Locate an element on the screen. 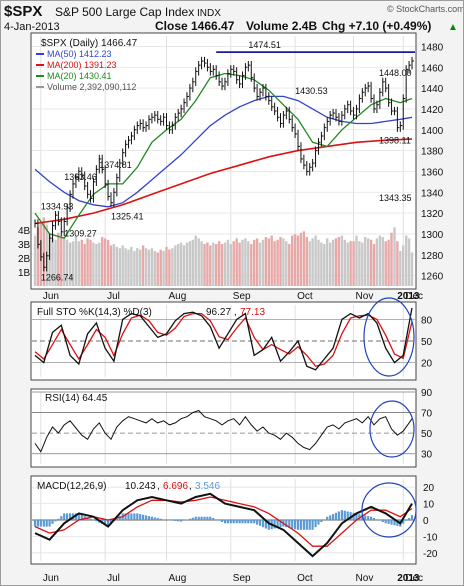  macd-highlight-circle is located at coordinates (389, 510).